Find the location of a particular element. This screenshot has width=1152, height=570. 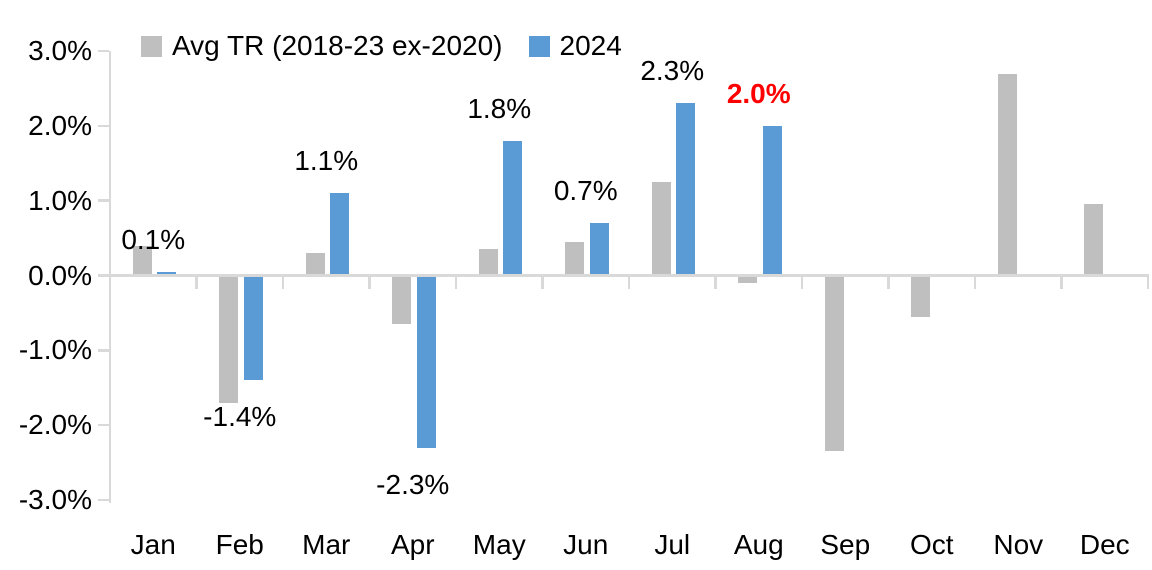

x-tick-label-apr: Apr is located at coordinates (412, 544).